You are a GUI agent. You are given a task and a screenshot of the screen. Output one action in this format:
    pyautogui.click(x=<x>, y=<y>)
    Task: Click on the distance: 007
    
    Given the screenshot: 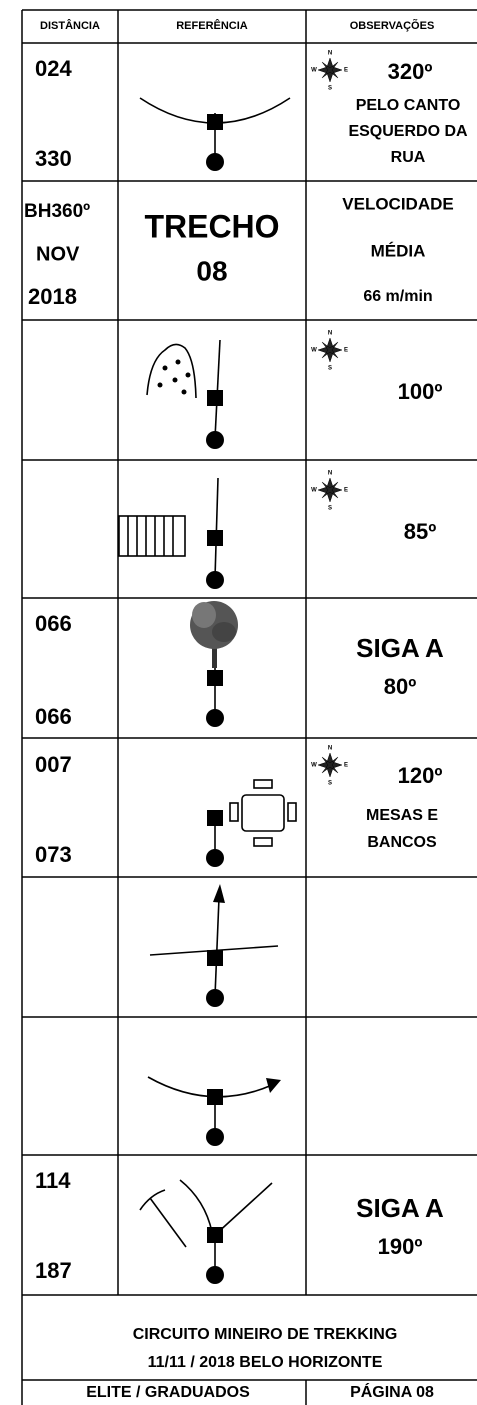 What is the action you would take?
    pyautogui.click(x=53, y=764)
    